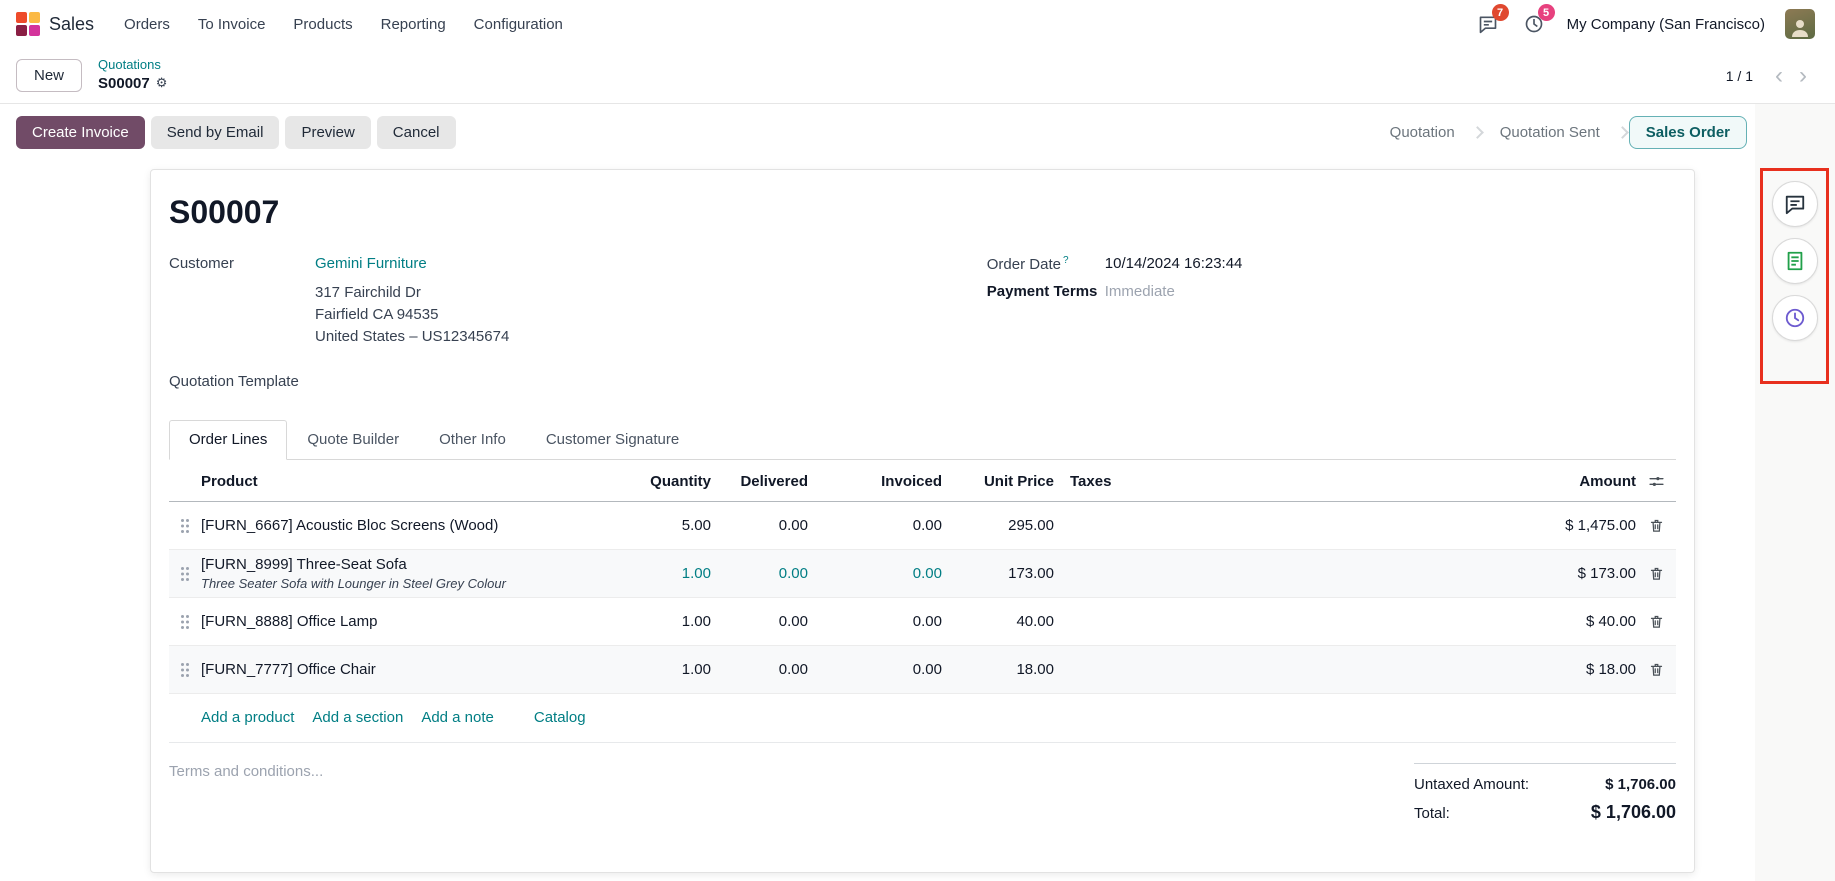  I want to click on total-value: $ 1,706.00, so click(1633, 812).